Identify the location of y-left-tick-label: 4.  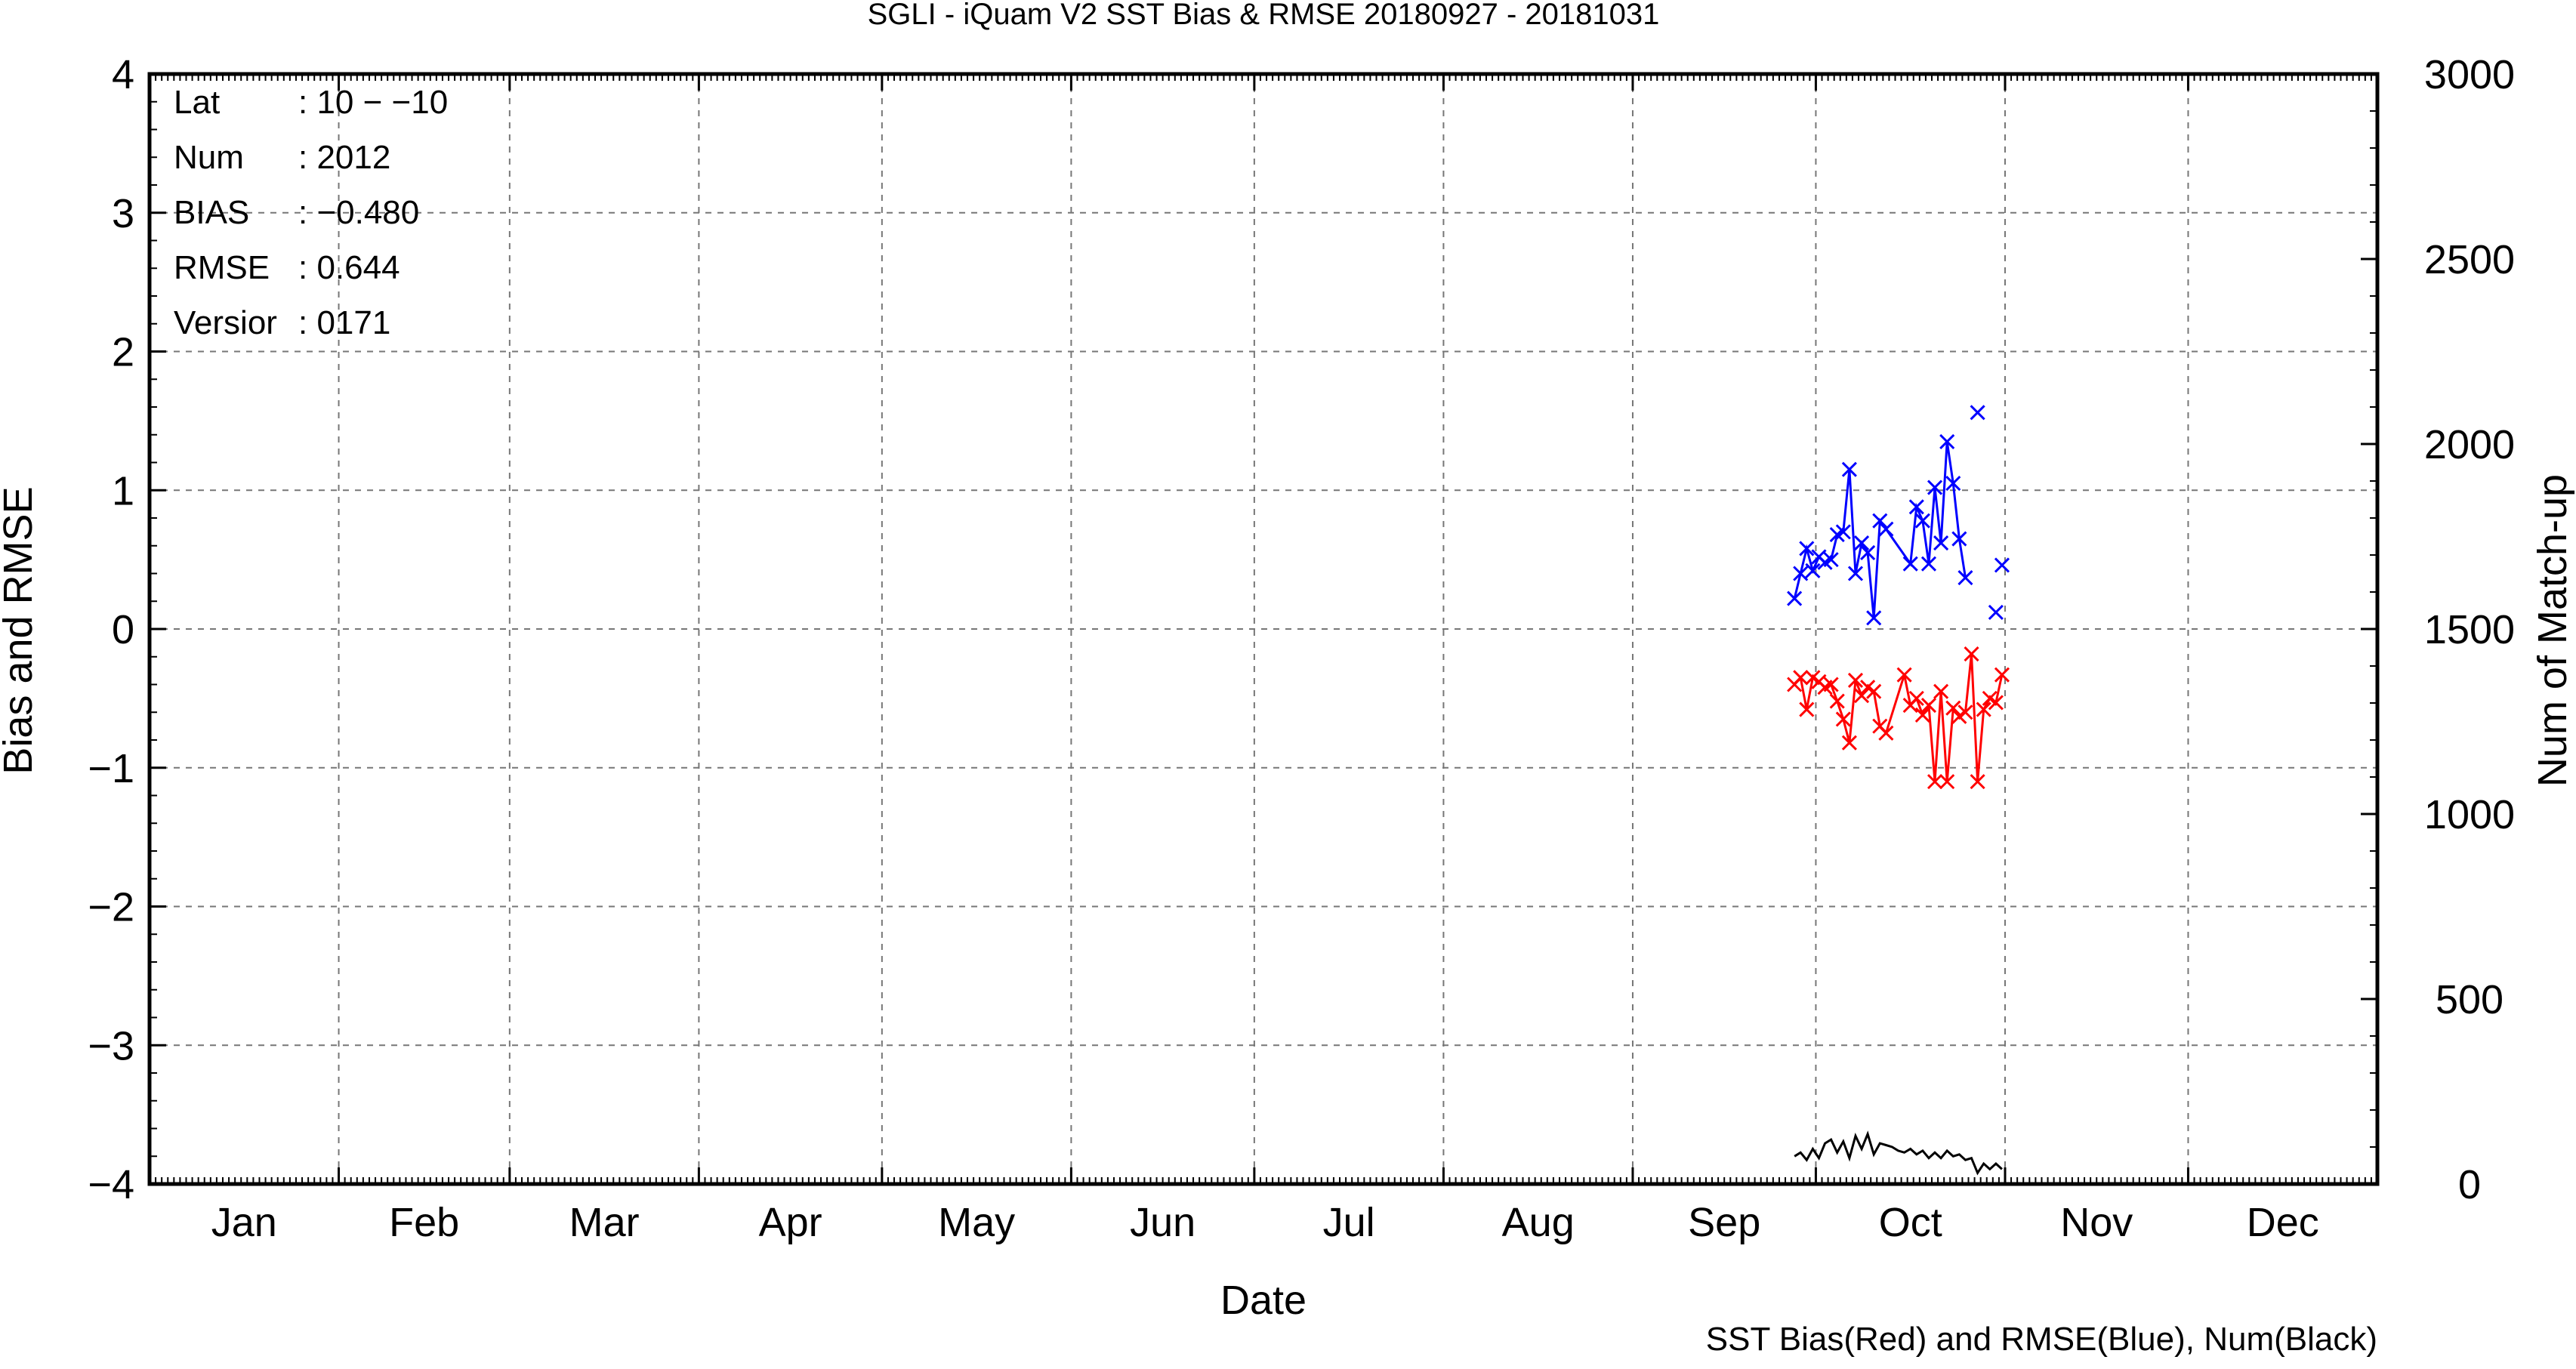
(123, 74).